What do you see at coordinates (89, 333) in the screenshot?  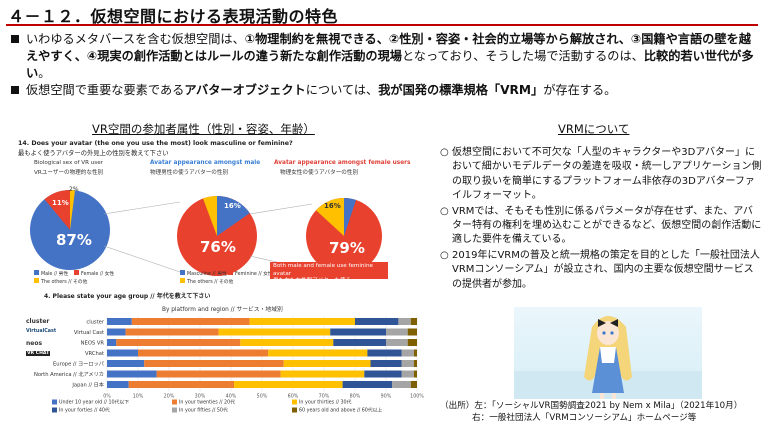 I see `category-label: Virtual Cast` at bounding box center [89, 333].